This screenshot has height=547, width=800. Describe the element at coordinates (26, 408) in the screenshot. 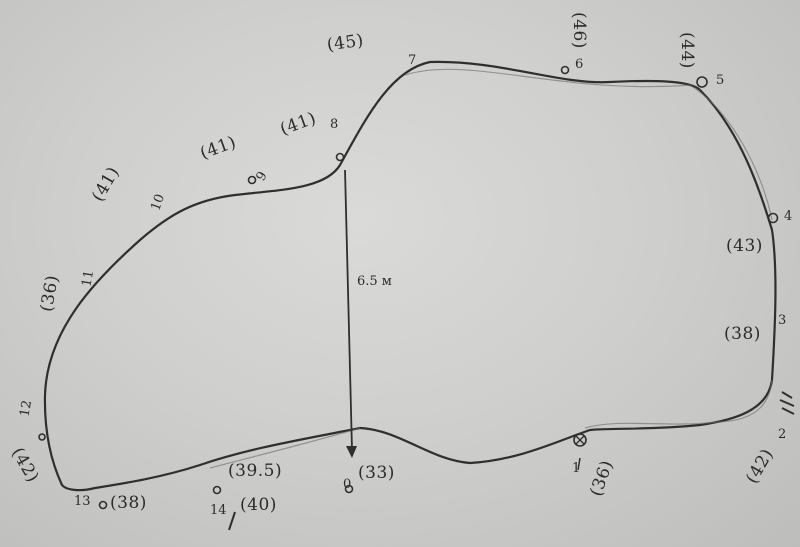

I see `station-id-12: 12` at that location.